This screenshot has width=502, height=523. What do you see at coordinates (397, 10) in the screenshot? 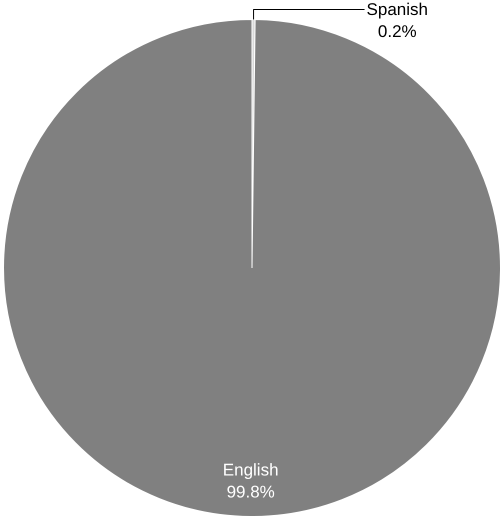
I see `slice-label: Spanish` at bounding box center [397, 10].